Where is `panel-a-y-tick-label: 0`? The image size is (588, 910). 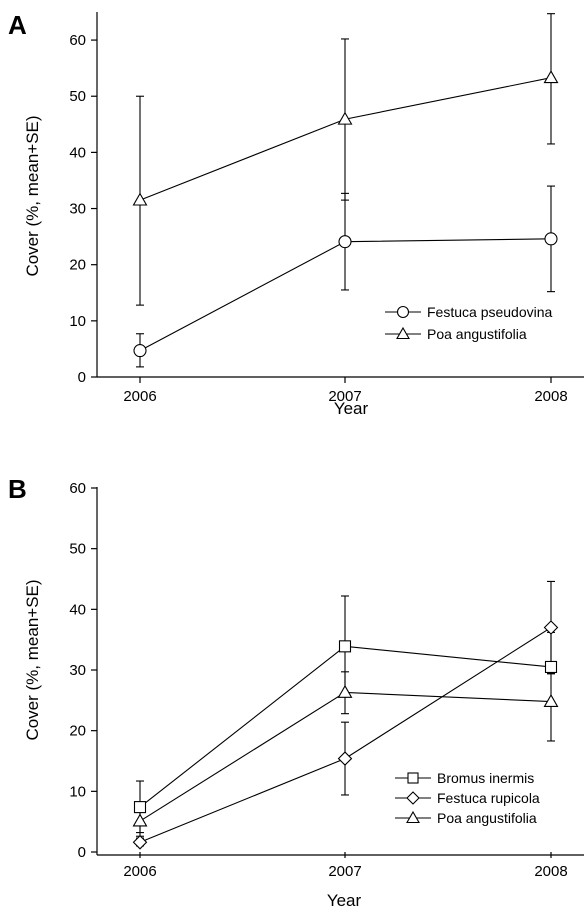 panel-a-y-tick-label: 0 is located at coordinates (82, 377).